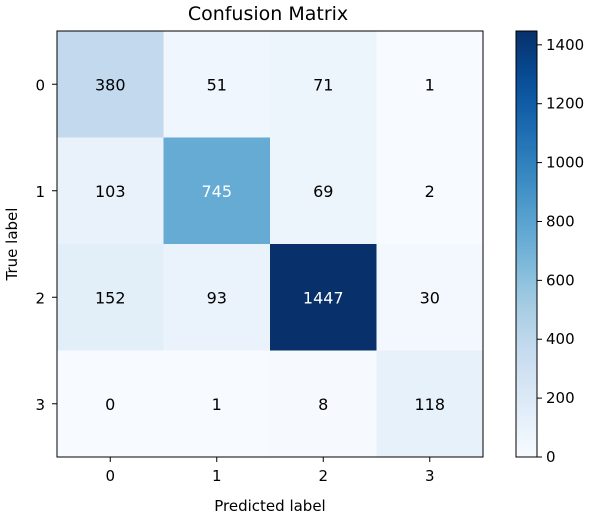 Image resolution: width=597 pixels, height=515 pixels. I want to click on cell-value-label: 118, so click(429, 404).